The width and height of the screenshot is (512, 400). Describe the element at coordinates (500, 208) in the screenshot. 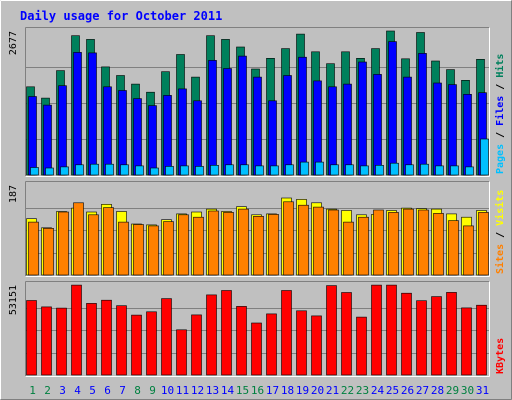

I see `legend-entry-visits: Visits` at that location.